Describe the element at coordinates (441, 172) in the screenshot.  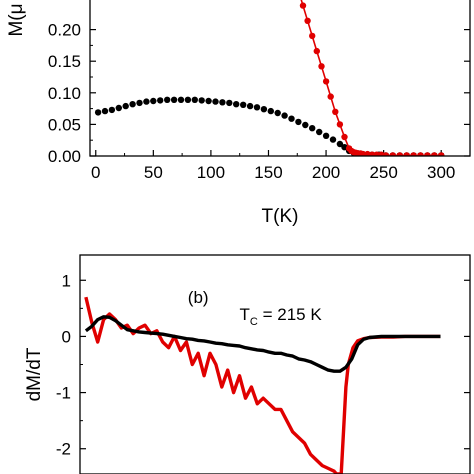
I see `x-tick-label: 300` at that location.